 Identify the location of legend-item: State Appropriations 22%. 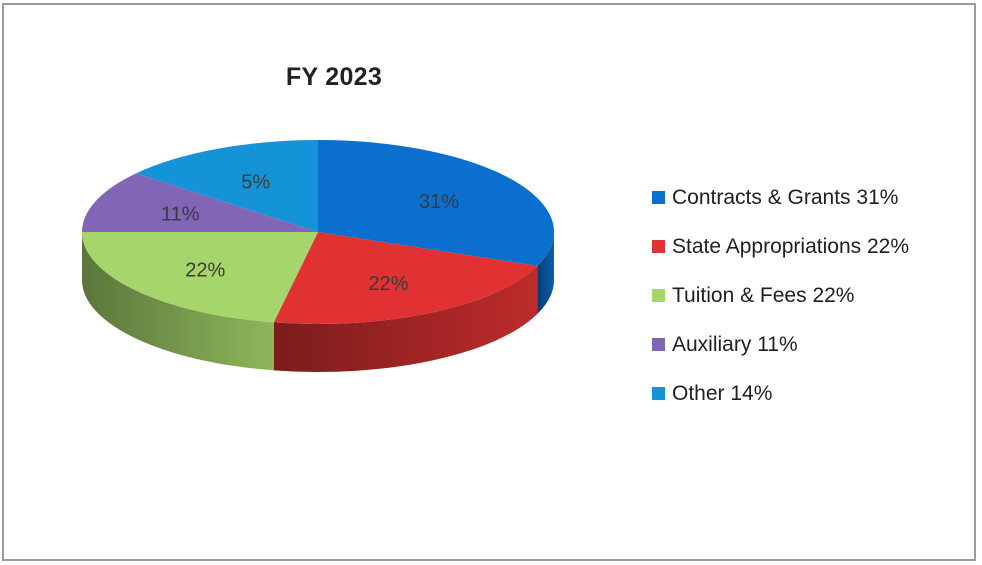
(780, 246).